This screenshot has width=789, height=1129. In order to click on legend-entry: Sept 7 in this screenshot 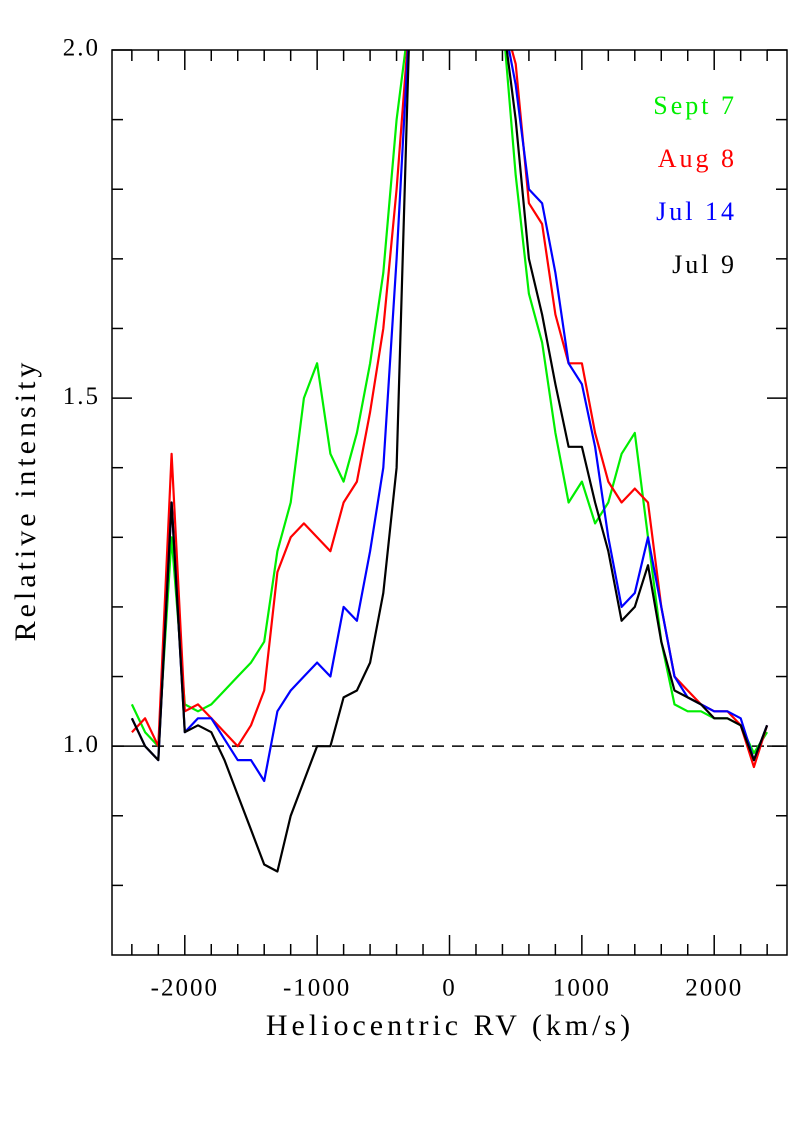, I will do `click(695, 105)`.